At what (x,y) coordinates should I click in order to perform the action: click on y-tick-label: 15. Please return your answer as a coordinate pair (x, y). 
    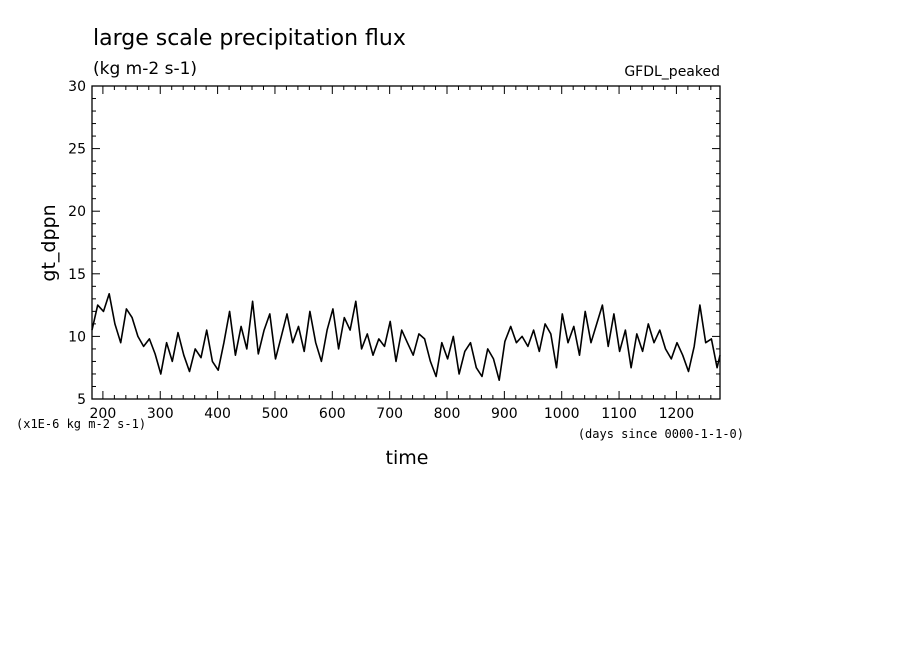
    Looking at the image, I should click on (77, 275).